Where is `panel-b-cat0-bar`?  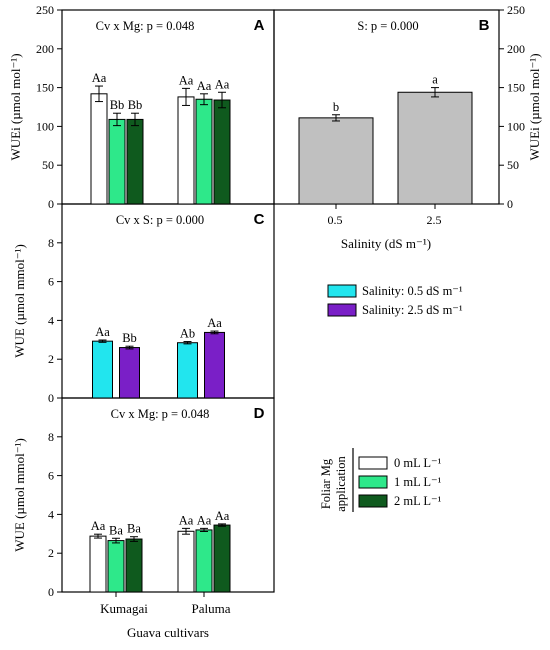 panel-b-cat0-bar is located at coordinates (336, 161).